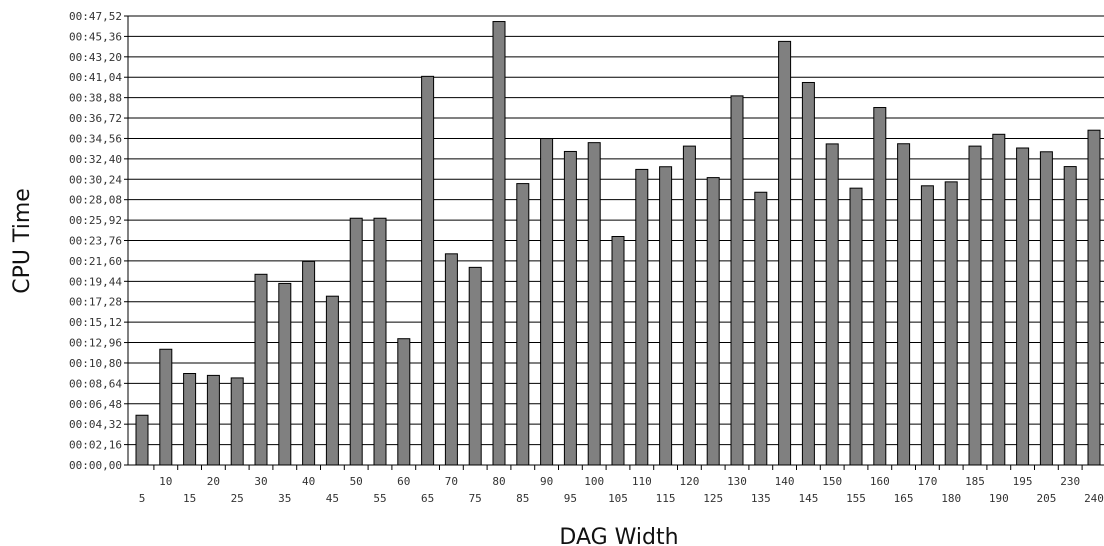 The image size is (1104, 546). Describe the element at coordinates (737, 481) in the screenshot. I see `x-tick-label: 130` at that location.